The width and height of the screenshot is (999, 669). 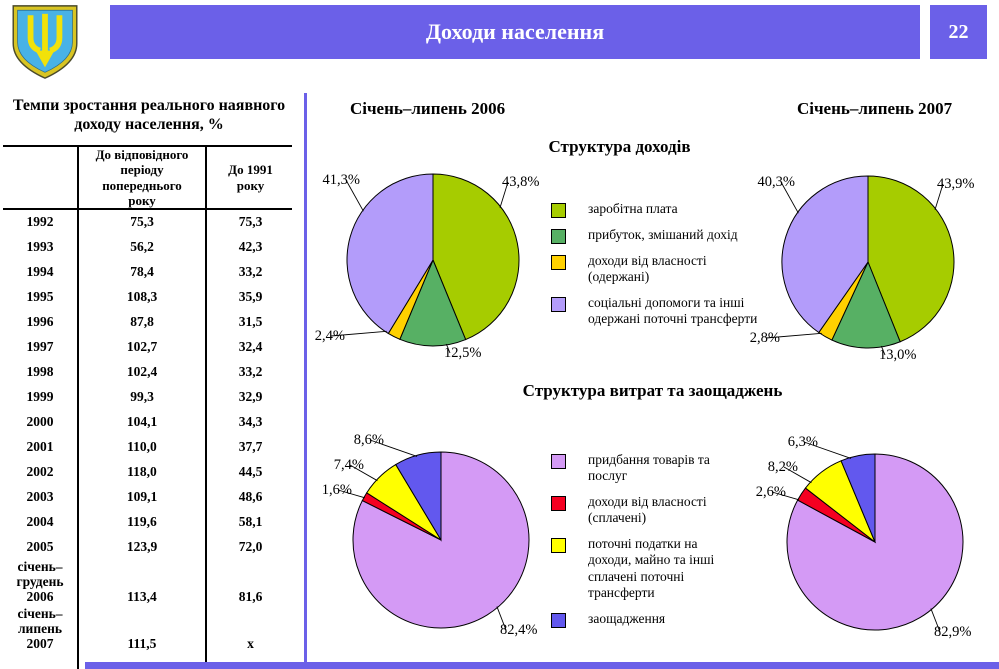 I want to click on legend-label: придбання товарів та послуг, so click(x=649, y=468).